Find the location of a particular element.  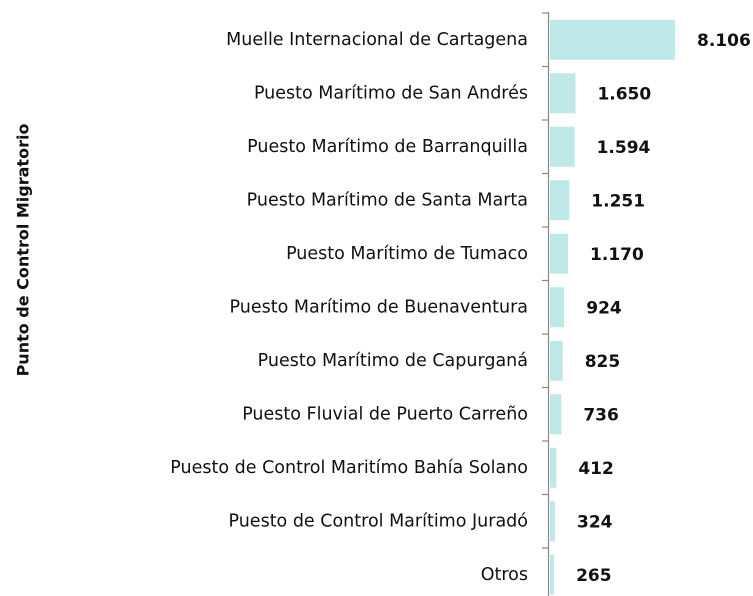

y-tick-label: Puesto Marítimo de Capurganá is located at coordinates (393, 361).